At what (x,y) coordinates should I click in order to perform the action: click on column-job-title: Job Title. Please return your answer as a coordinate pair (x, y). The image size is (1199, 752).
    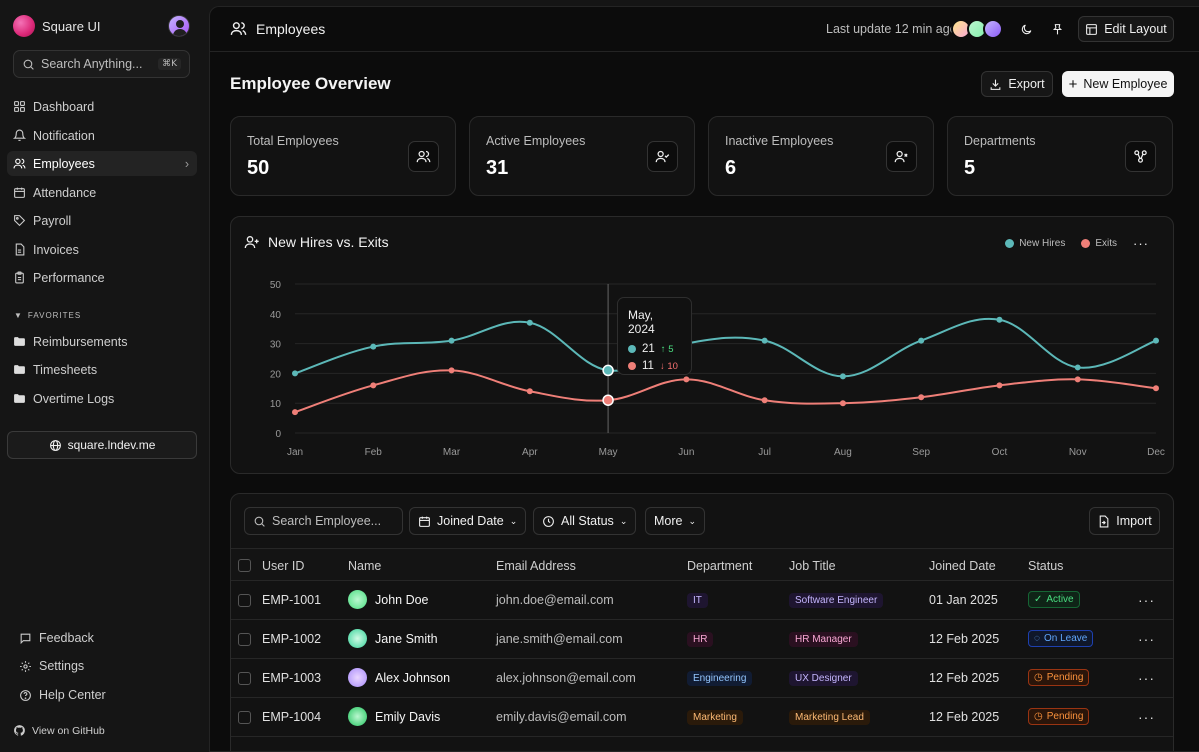
    Looking at the image, I should click on (812, 566).